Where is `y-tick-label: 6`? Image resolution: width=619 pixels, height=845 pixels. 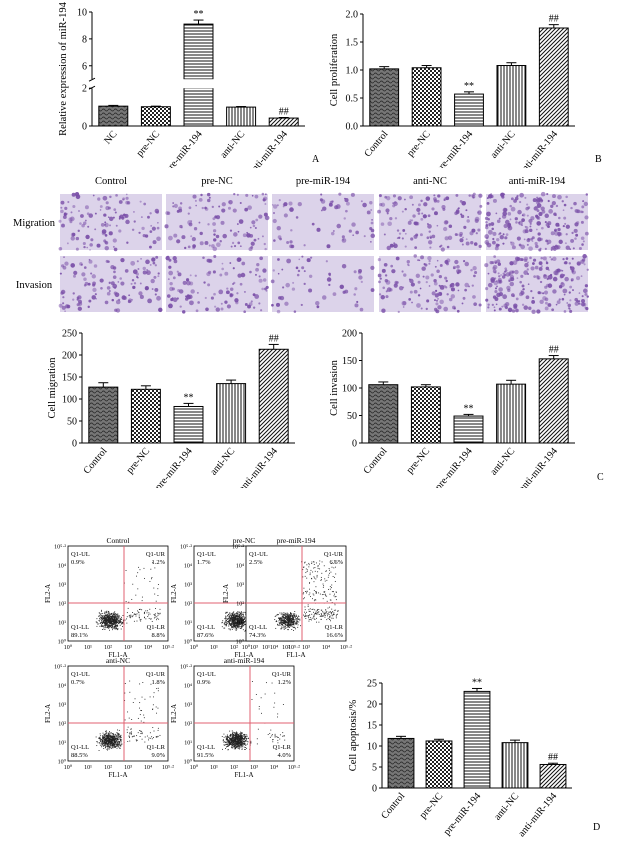 y-tick-label: 6 is located at coordinates (84, 66).